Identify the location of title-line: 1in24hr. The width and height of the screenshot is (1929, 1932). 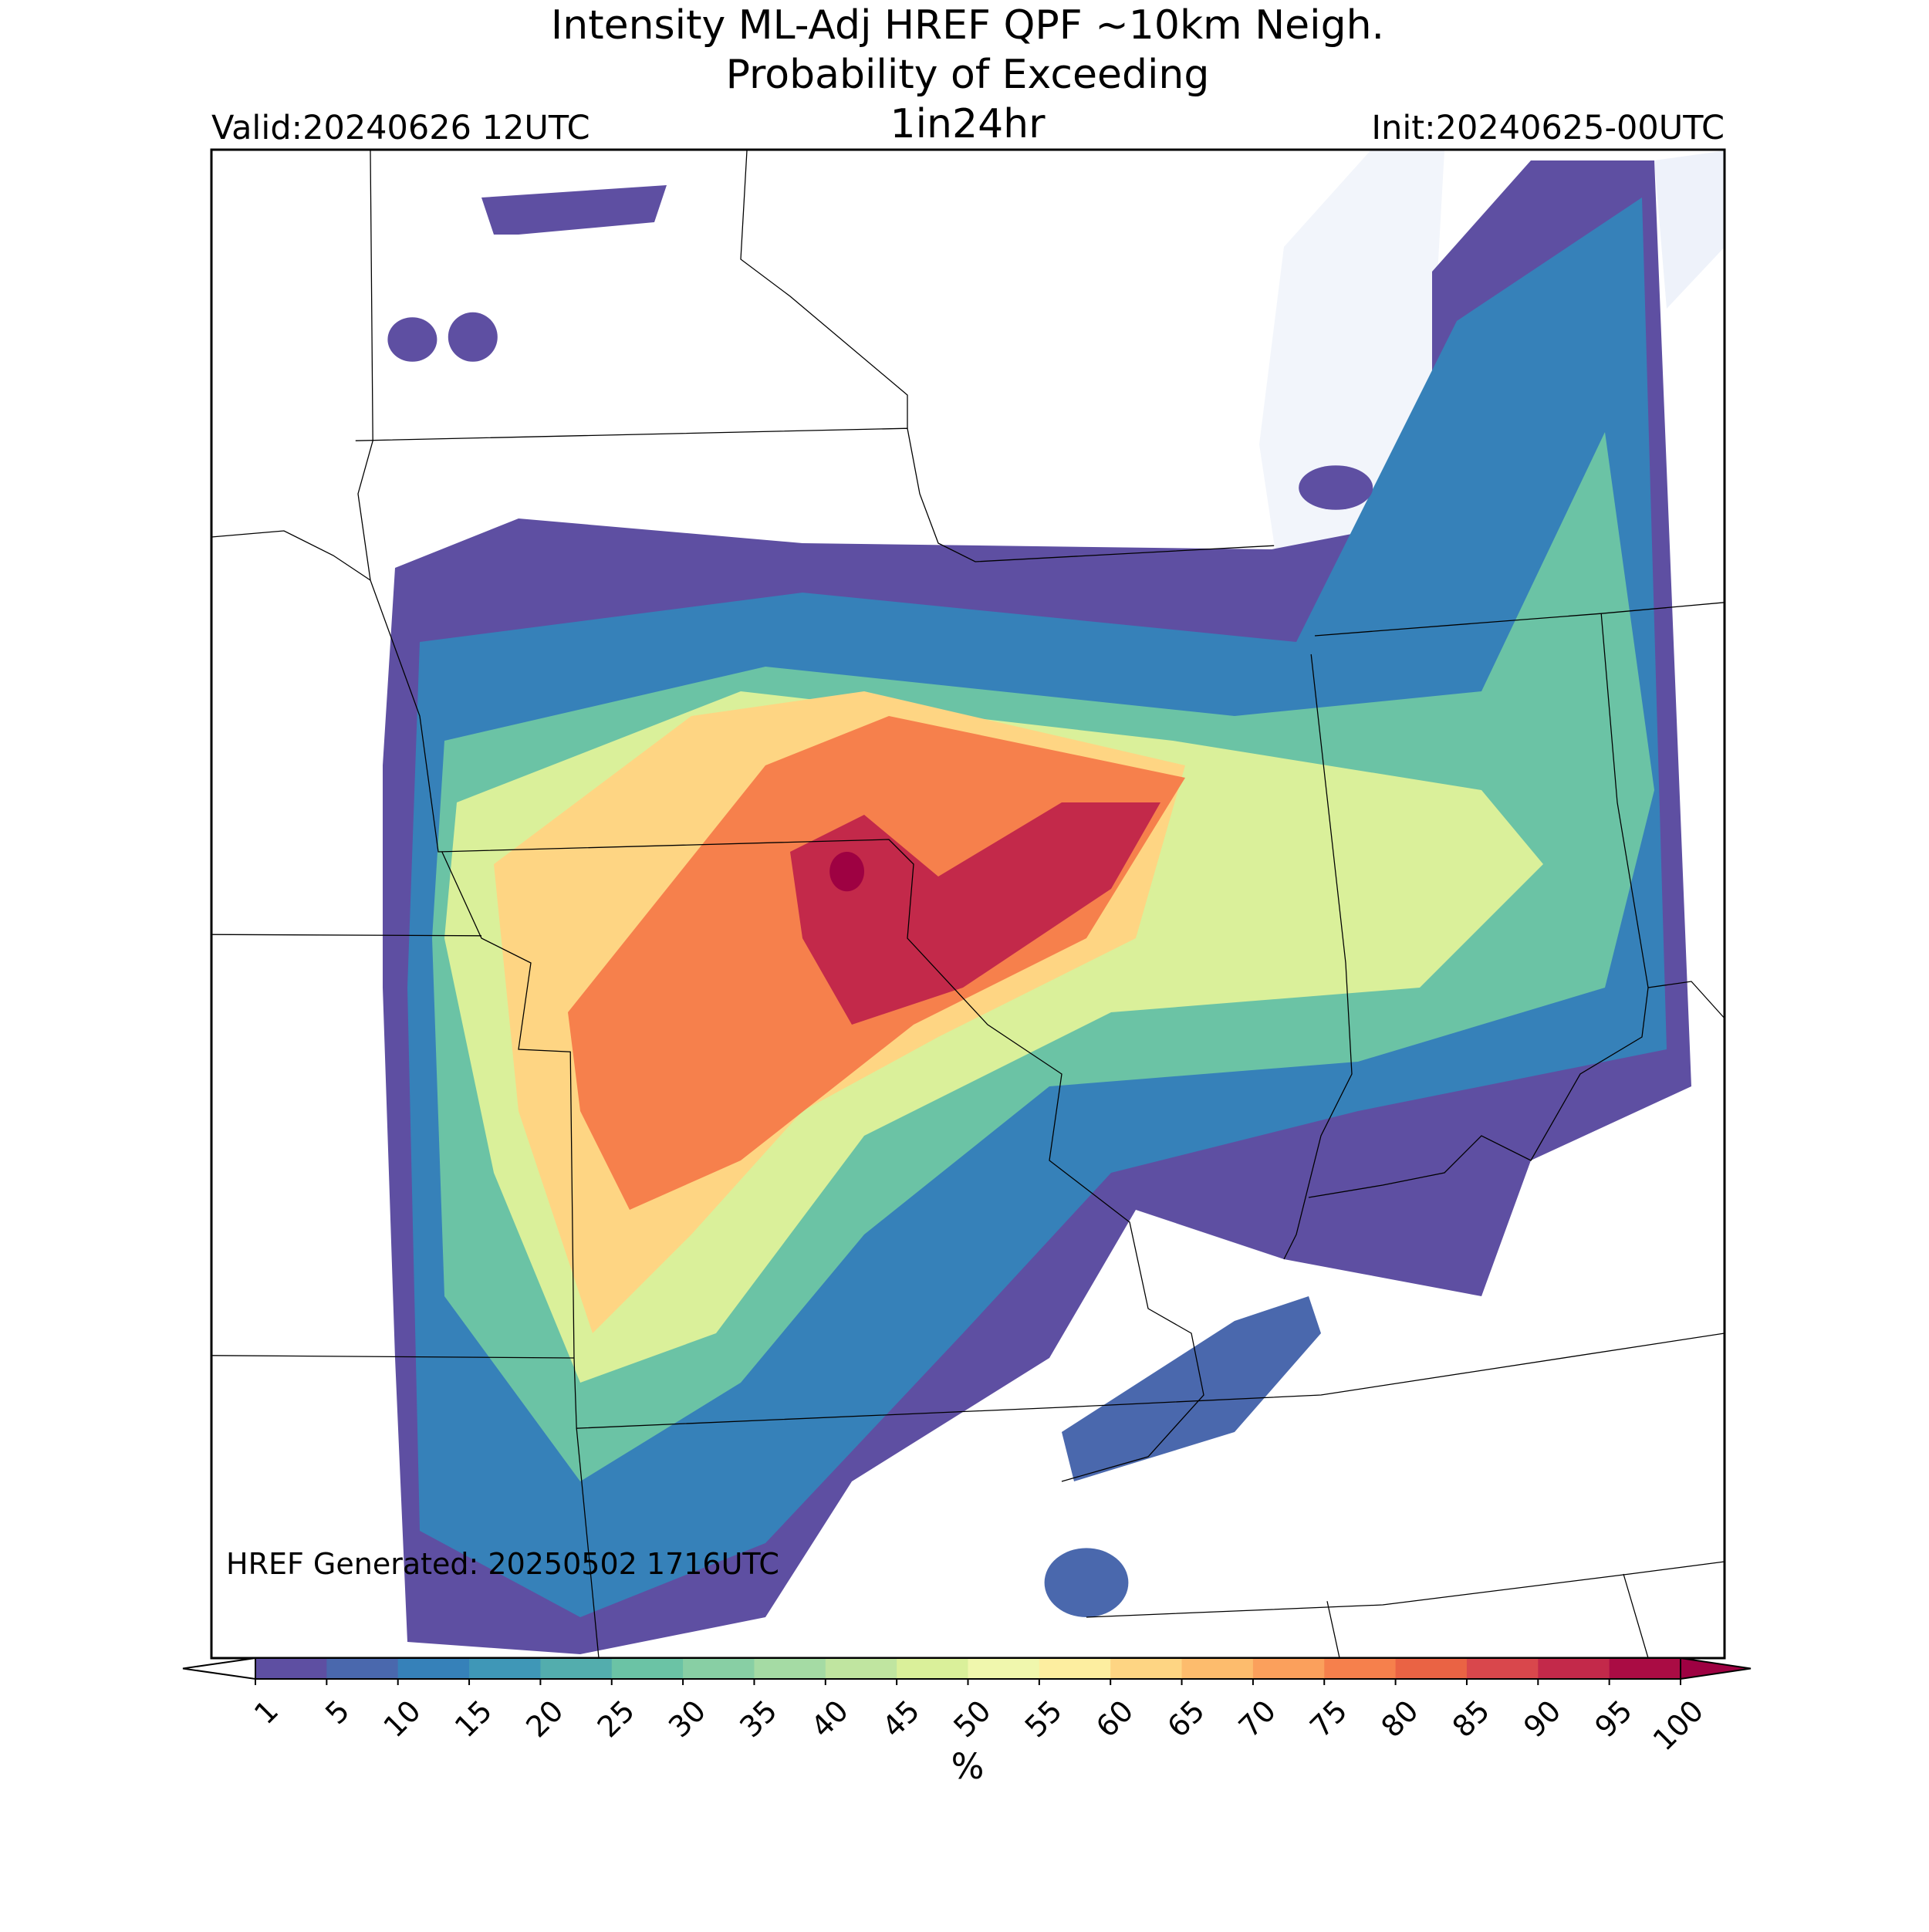
(968, 124).